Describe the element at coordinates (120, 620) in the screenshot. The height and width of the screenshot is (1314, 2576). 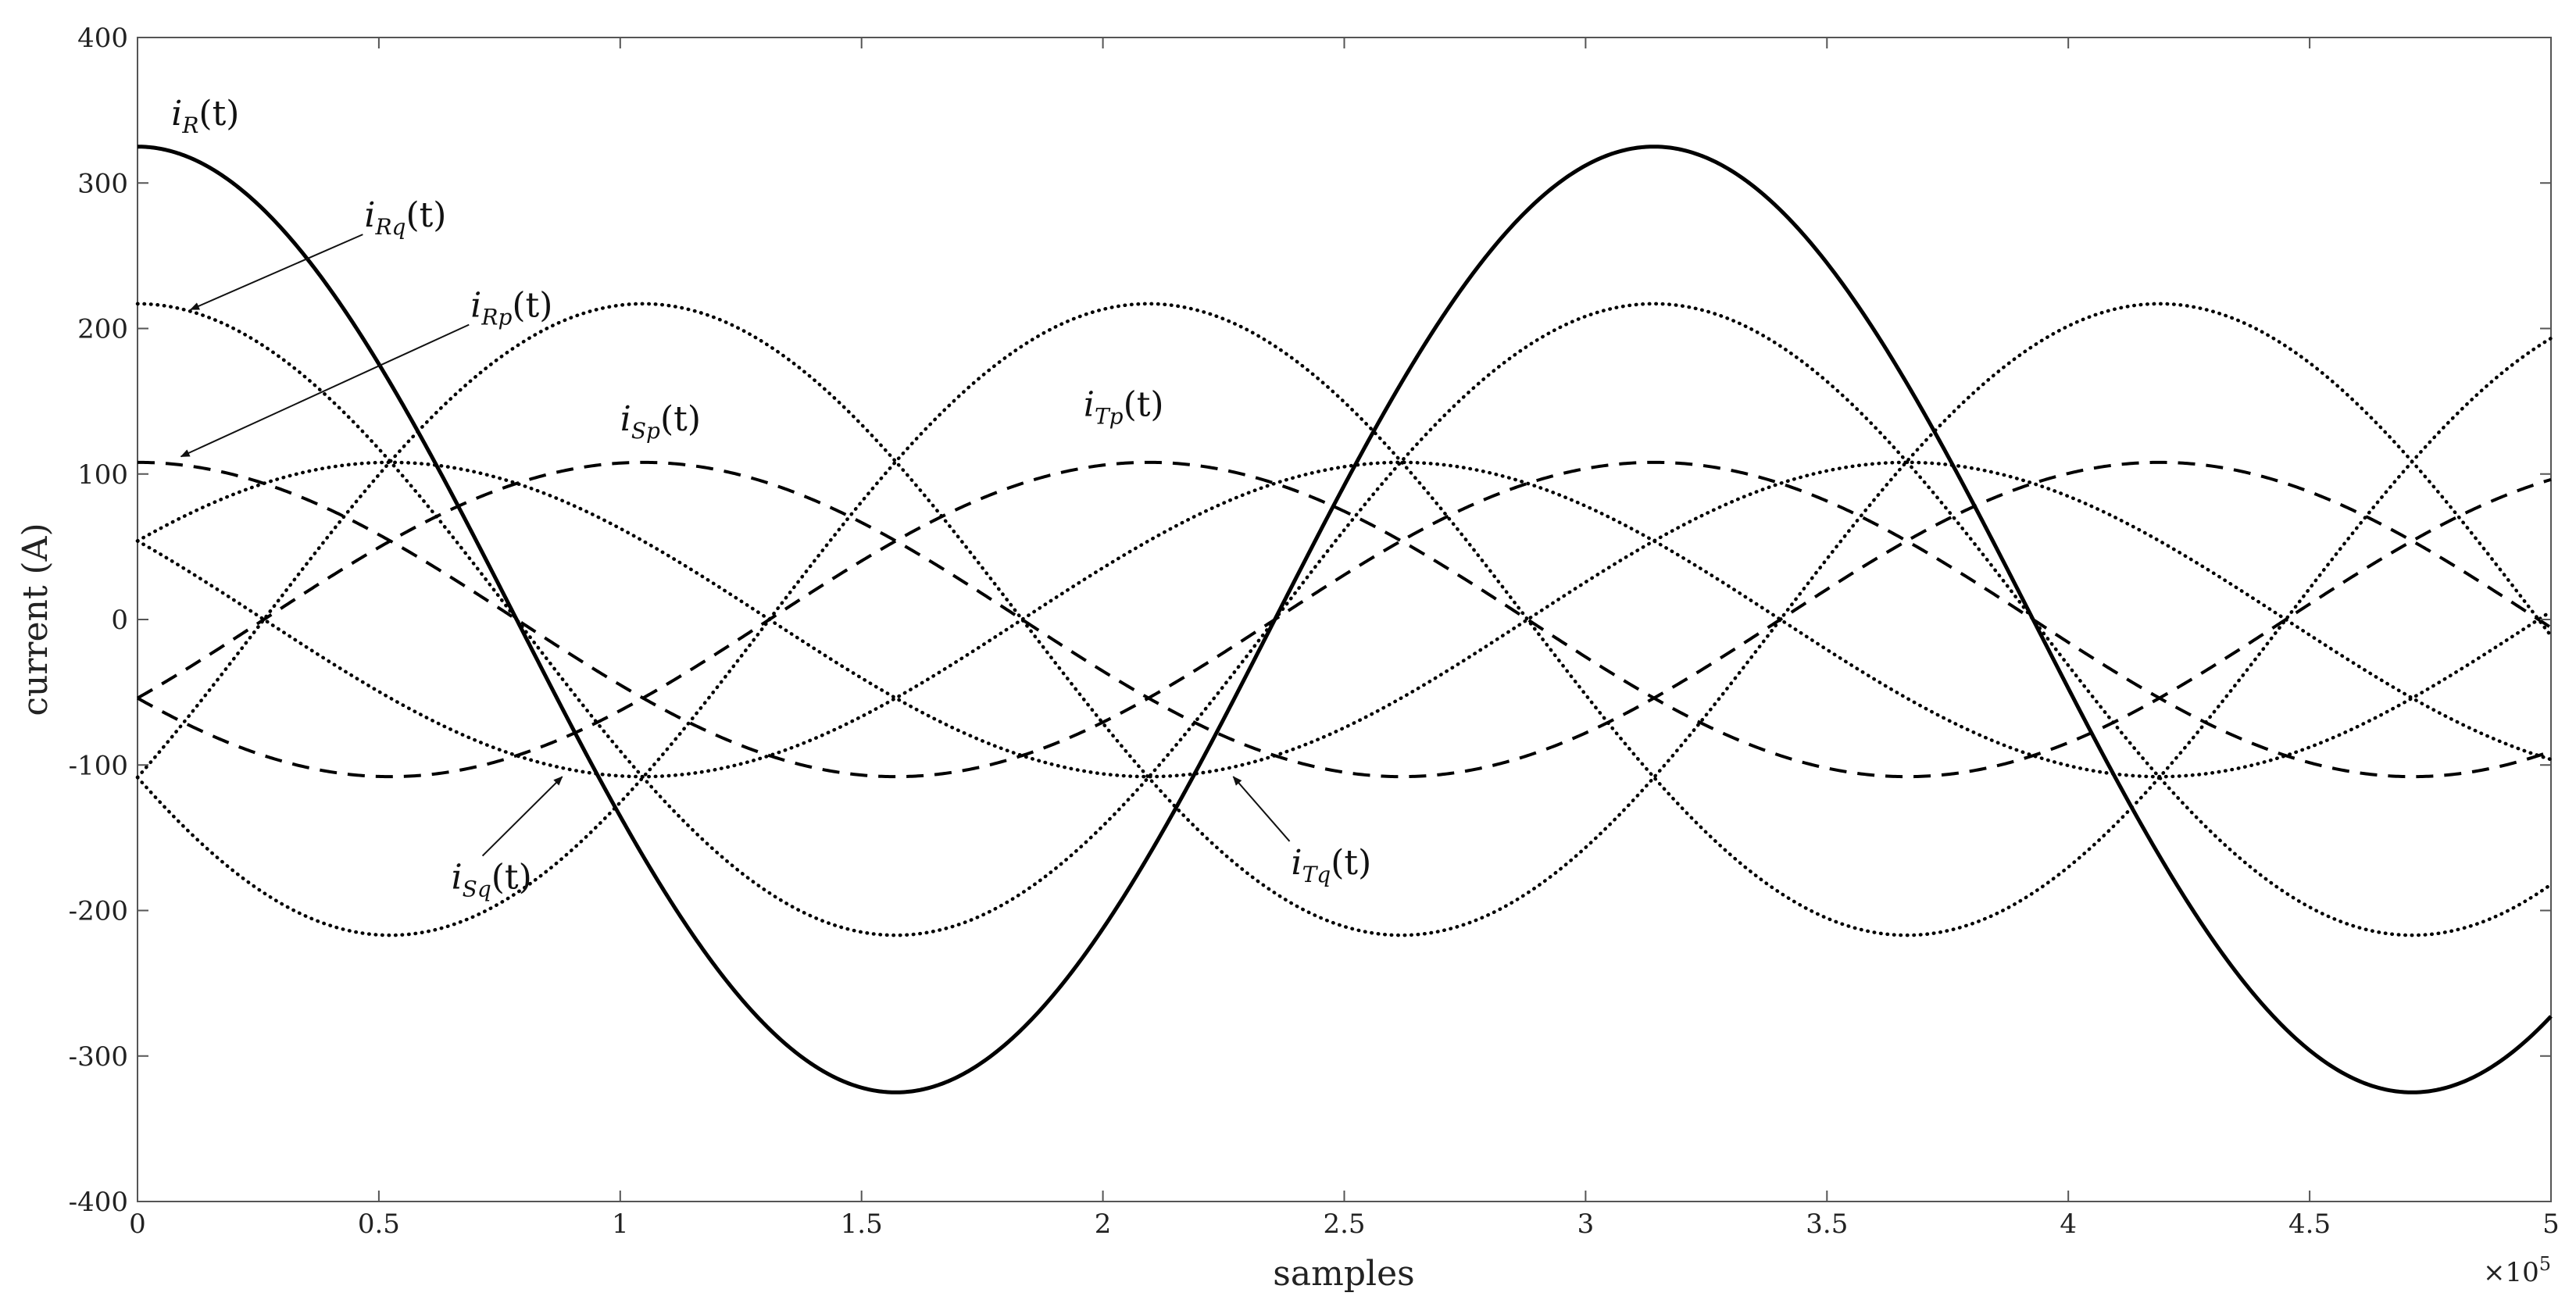
I see `y-tick-label: 0` at that location.